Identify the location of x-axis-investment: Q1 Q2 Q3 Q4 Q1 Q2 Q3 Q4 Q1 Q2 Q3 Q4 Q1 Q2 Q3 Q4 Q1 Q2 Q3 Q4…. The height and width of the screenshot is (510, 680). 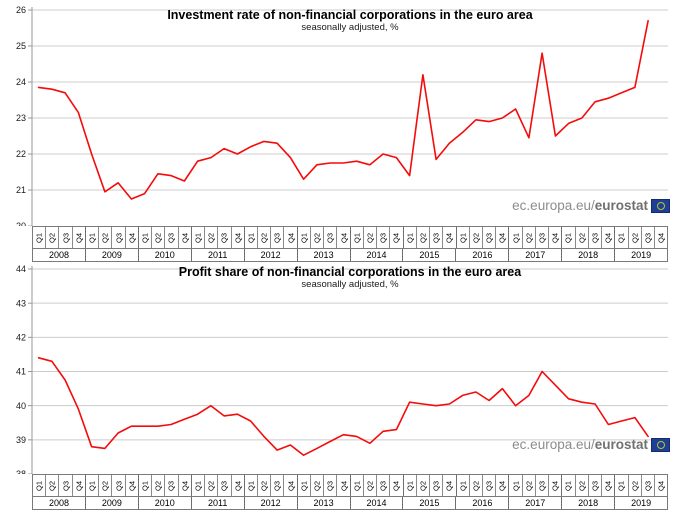
(350, 244).